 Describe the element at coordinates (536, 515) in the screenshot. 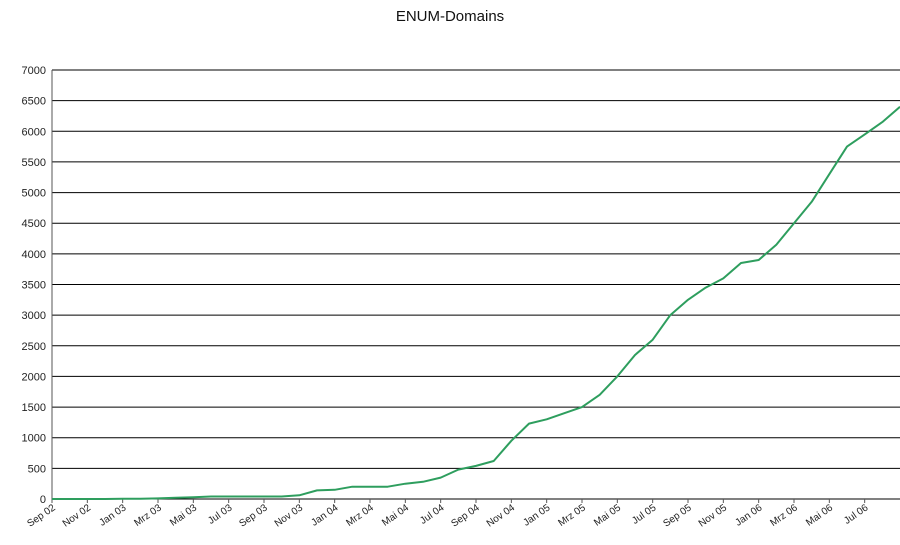

I see `x-tick-label: Jan 05` at that location.